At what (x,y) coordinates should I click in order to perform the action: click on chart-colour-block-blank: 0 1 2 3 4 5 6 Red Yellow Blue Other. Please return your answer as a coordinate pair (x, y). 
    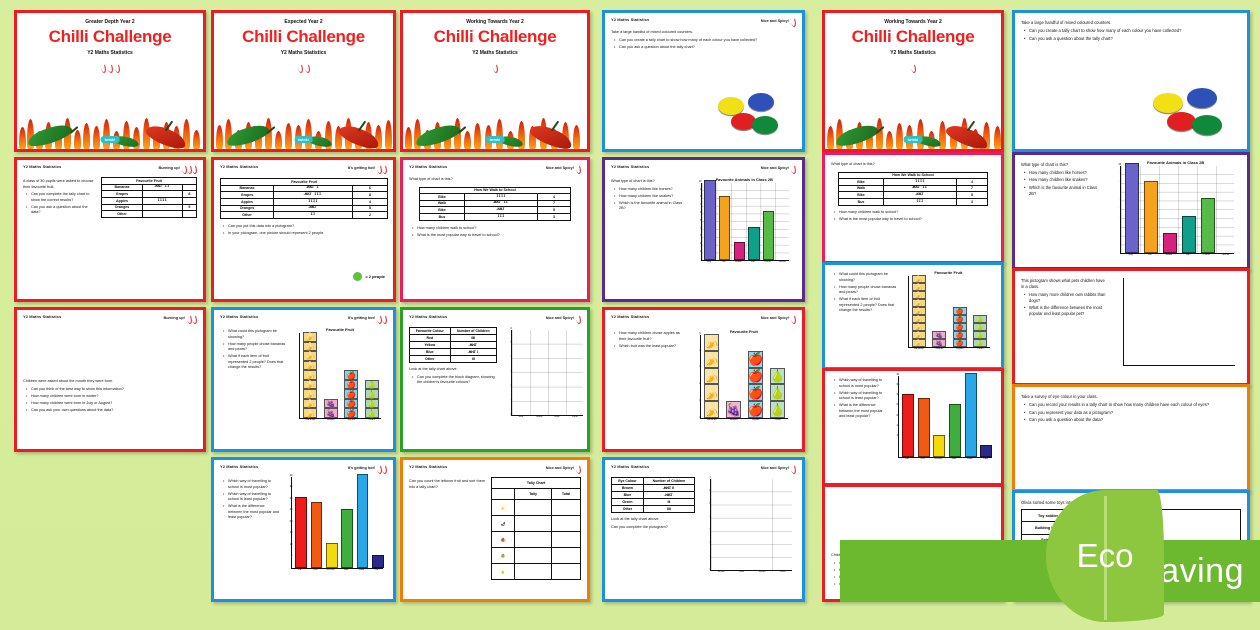
    Looking at the image, I should click on (543, 372).